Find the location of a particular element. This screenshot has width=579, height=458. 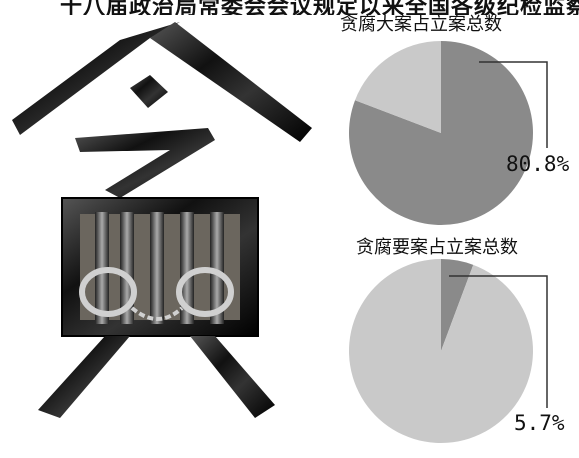

page-title: 十八届政治局常委会会议规定以来全国各级纪检监察机关查办腐败案件情况 is located at coordinates (319, 7).